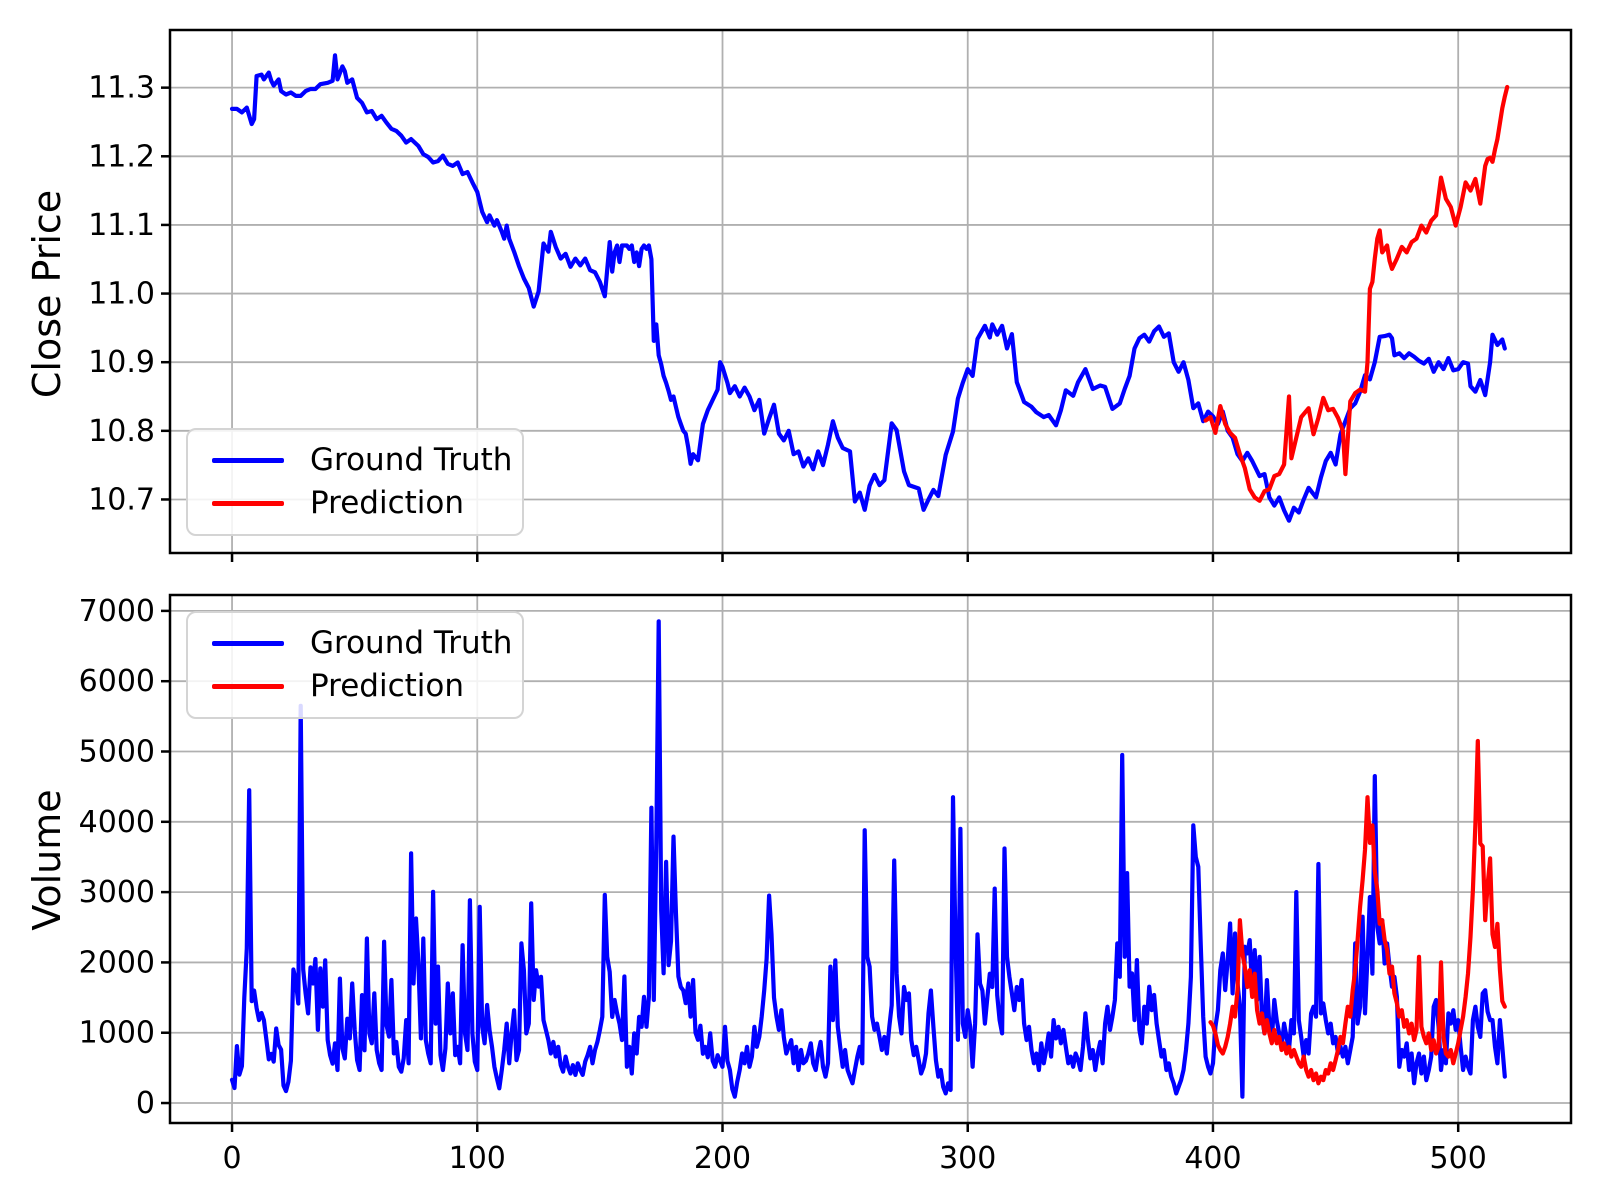 The image size is (1600, 1200). I want to click on y-tick-label: 10.8, so click(121, 431).